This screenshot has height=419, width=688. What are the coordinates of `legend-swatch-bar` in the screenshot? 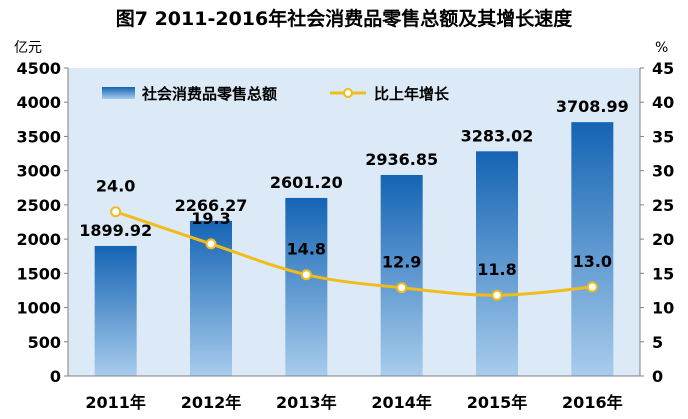 It's located at (118, 93).